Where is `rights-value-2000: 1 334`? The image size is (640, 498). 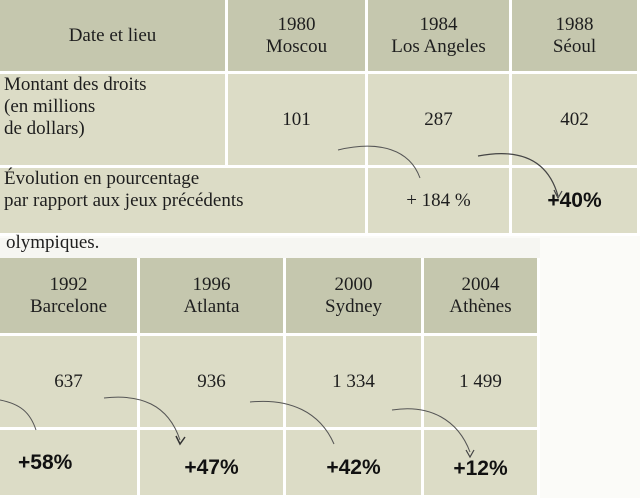
rights-value-2000: 1 334 is located at coordinates (355, 383).